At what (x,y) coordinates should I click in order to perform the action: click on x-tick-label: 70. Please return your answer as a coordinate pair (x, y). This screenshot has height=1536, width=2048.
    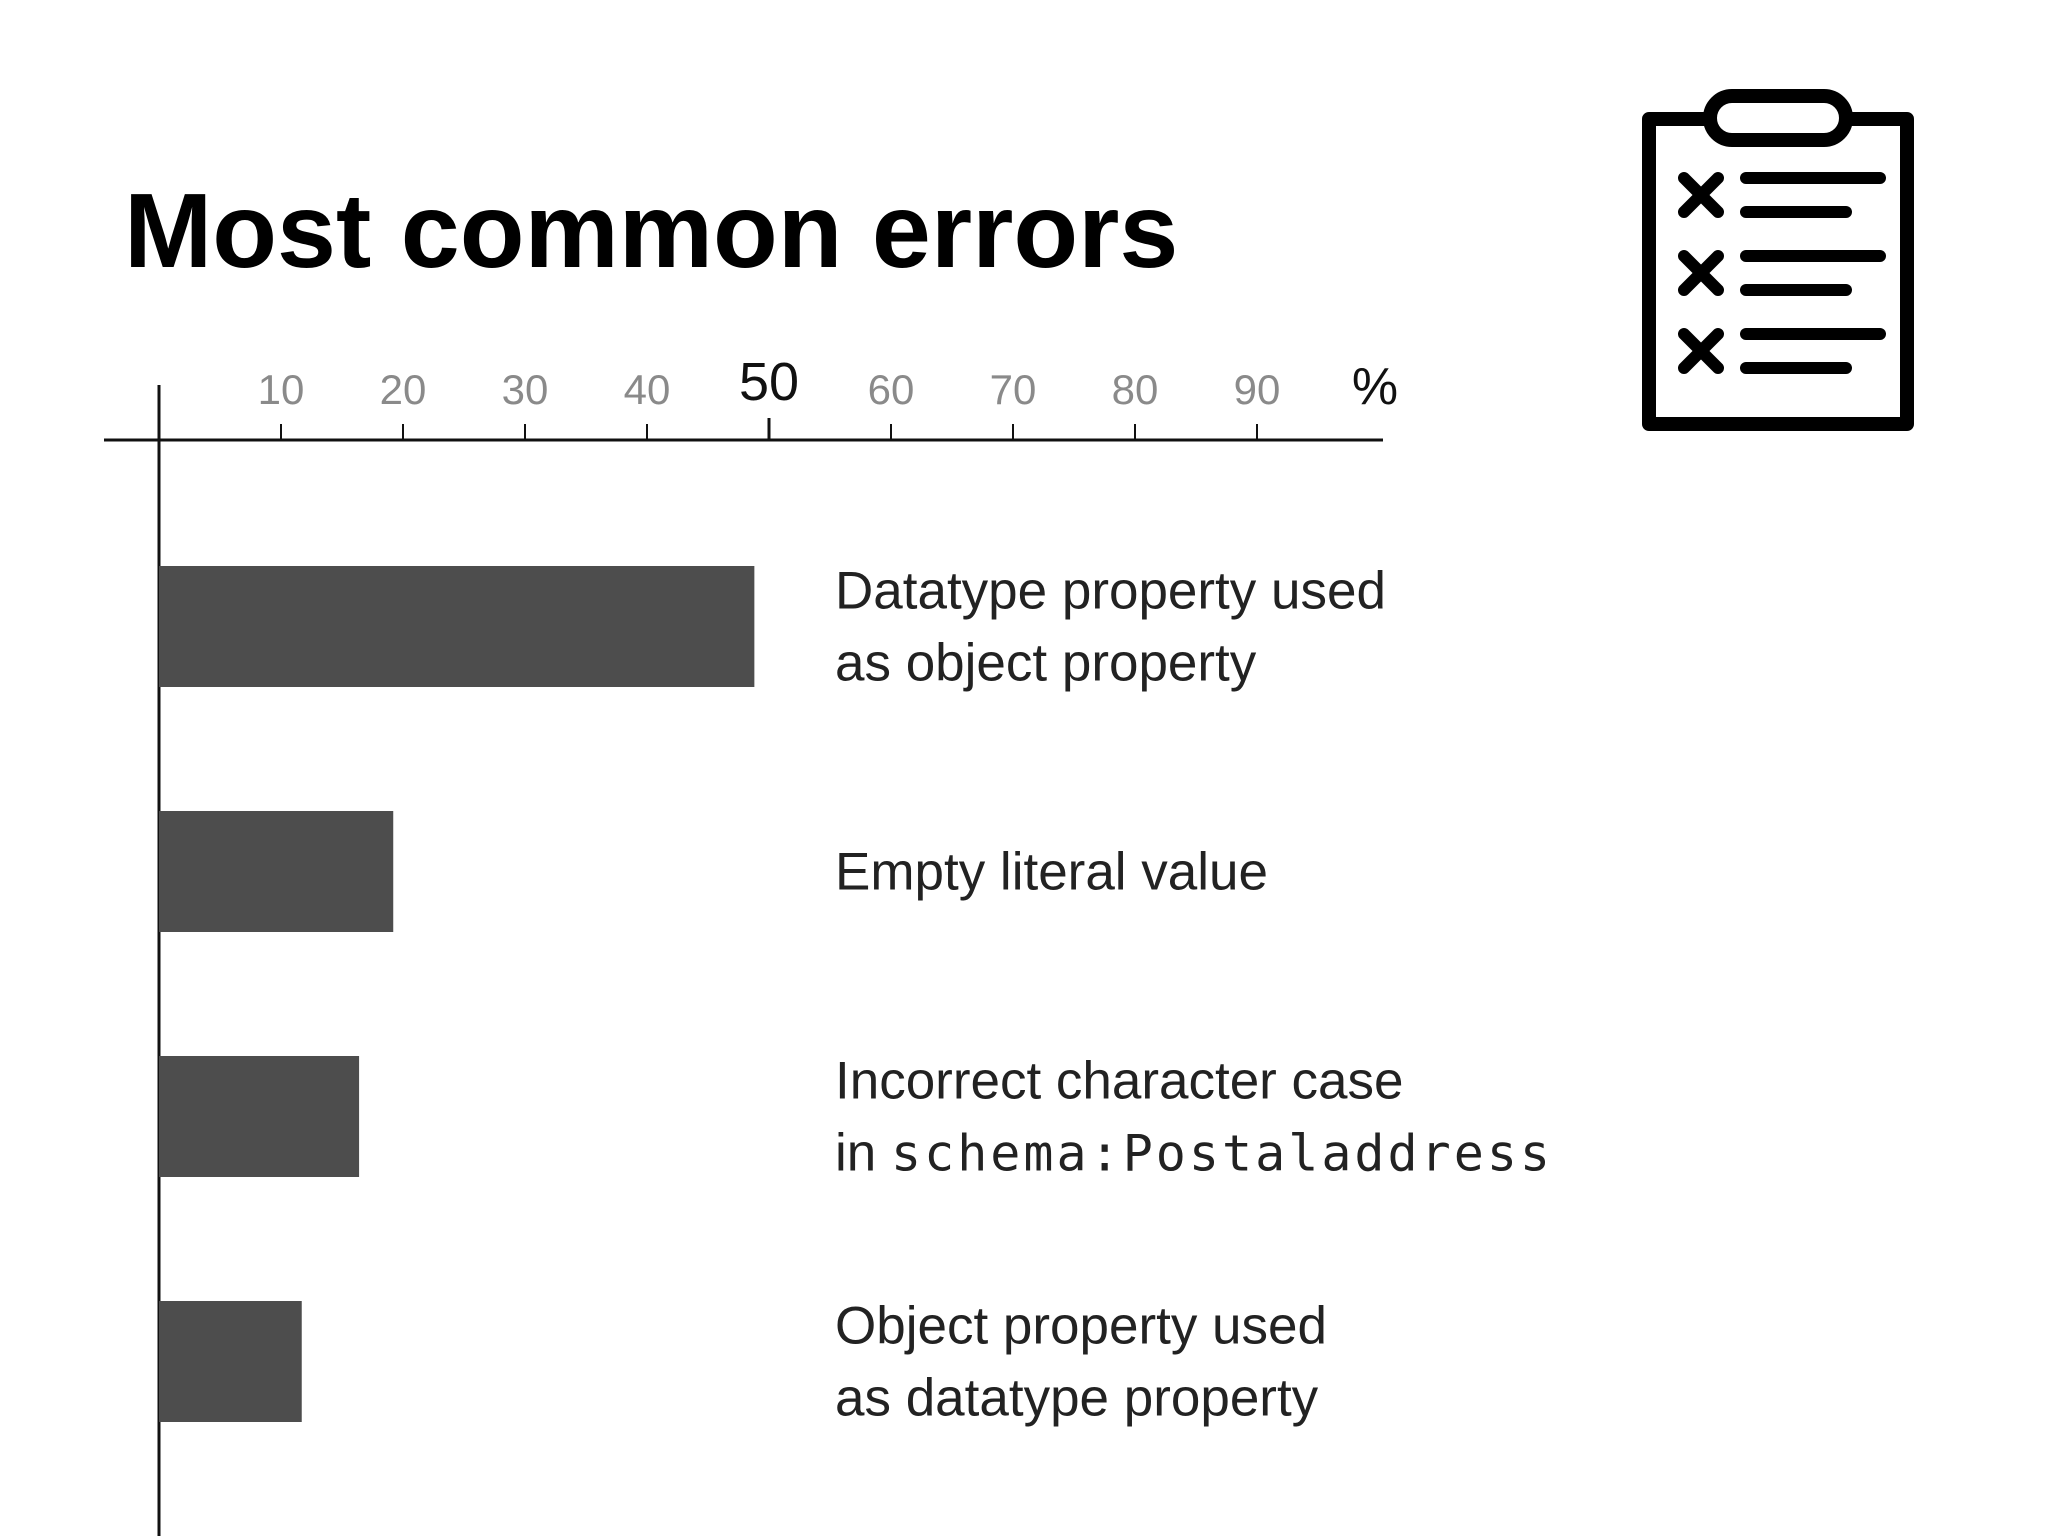
    Looking at the image, I should click on (1013, 389).